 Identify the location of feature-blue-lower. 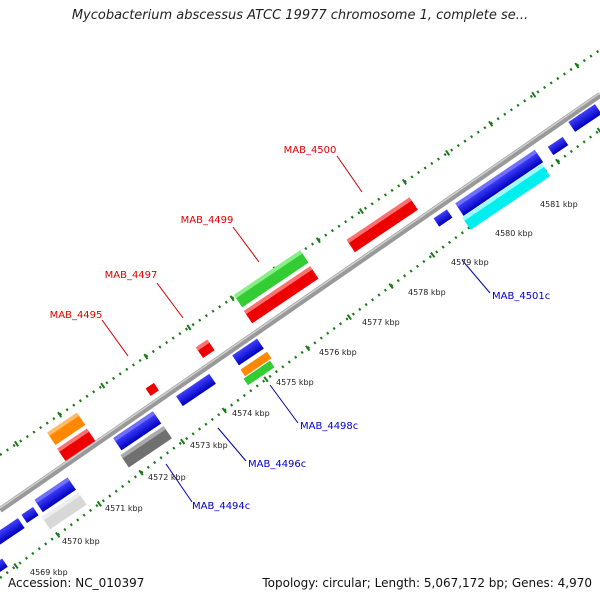
(137, 431).